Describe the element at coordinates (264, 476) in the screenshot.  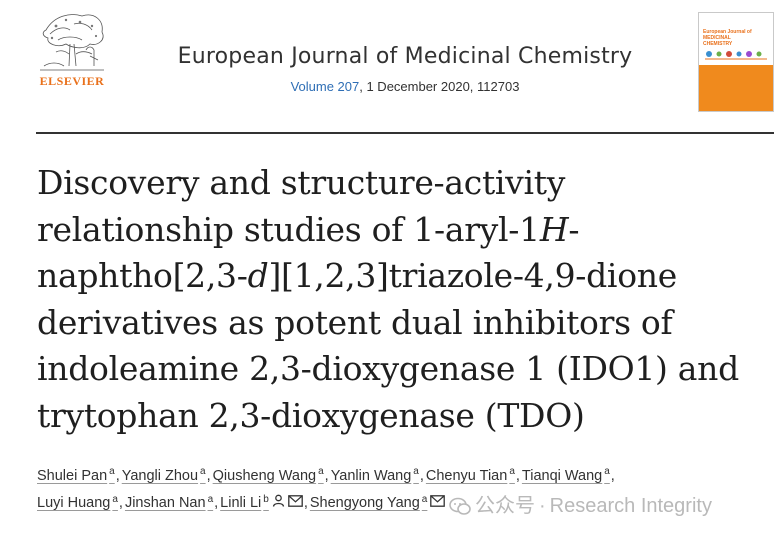
I see `author-name: Qiusheng Wang` at that location.